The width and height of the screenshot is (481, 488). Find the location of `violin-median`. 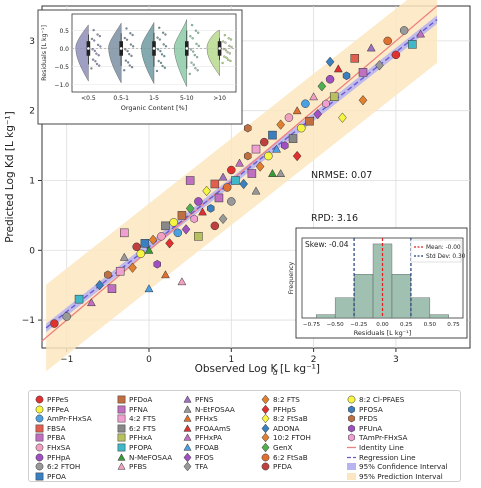

violin-median is located at coordinates (219, 48).